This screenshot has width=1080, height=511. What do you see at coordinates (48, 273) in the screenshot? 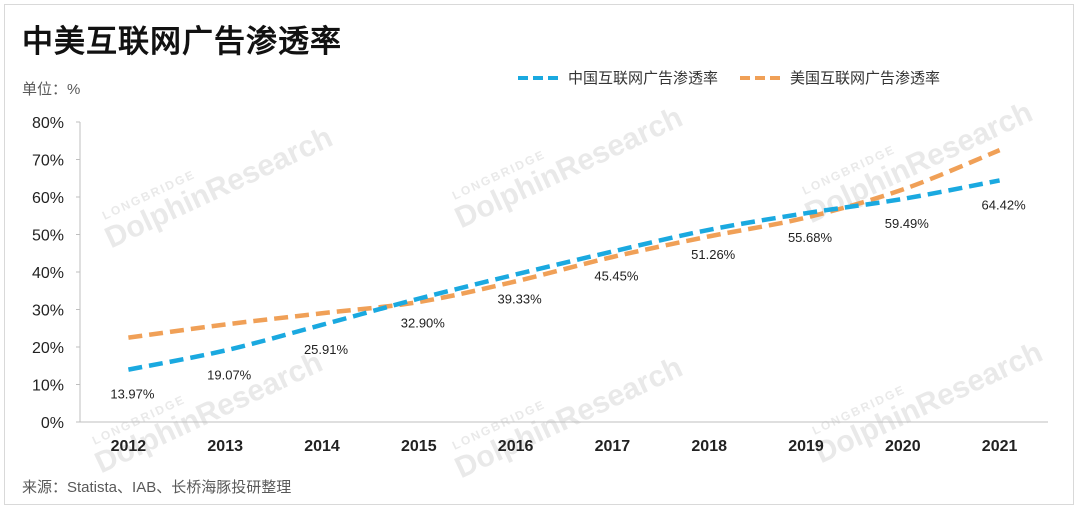
I see `y-tick-label: 40%` at bounding box center [48, 273].